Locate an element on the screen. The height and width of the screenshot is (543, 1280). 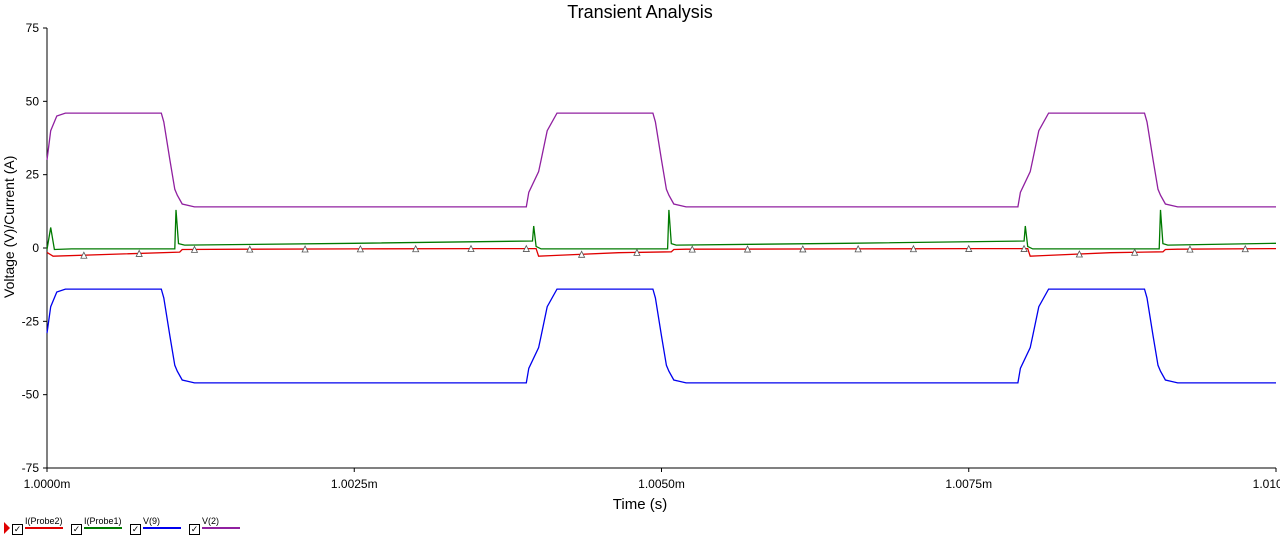
series-line-i-probe1 is located at coordinates (661, 230).